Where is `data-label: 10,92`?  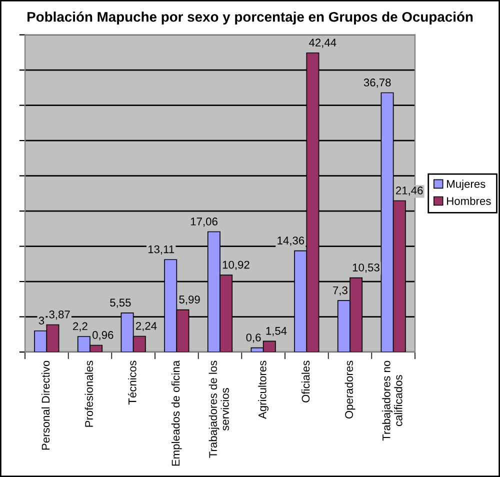
data-label: 10,92 is located at coordinates (236, 265).